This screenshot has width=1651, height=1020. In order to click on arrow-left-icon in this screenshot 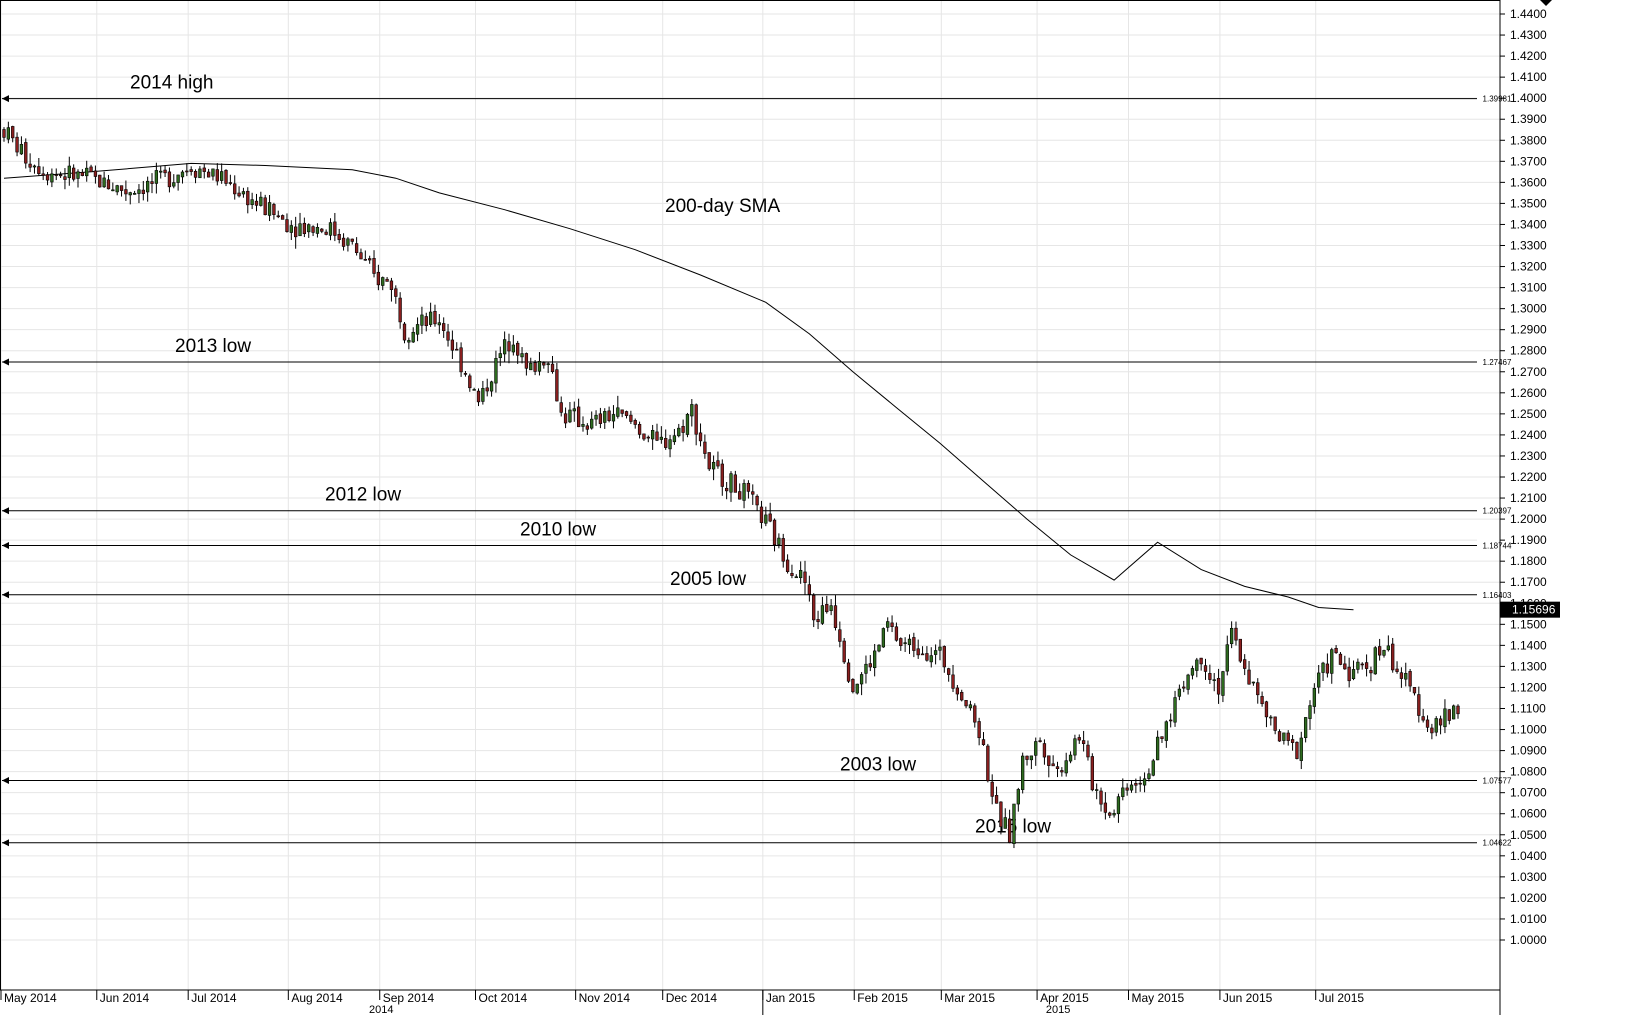, I will do `click(5, 781)`.